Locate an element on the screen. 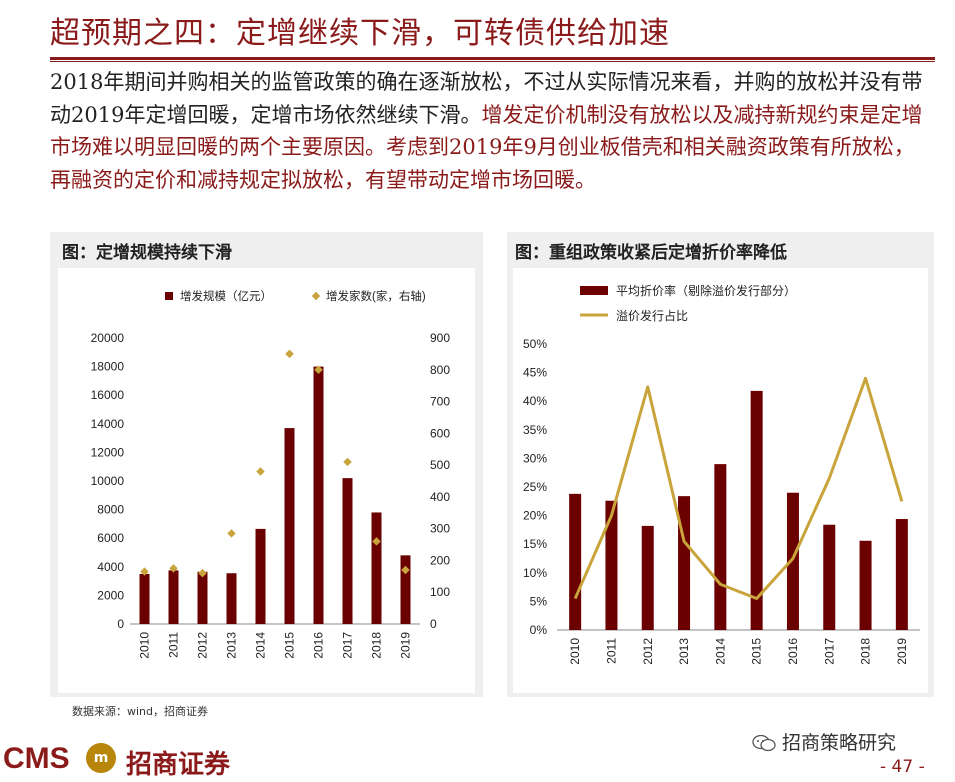 The height and width of the screenshot is (782, 955). y-left-tick-label: 10000 is located at coordinates (108, 481).